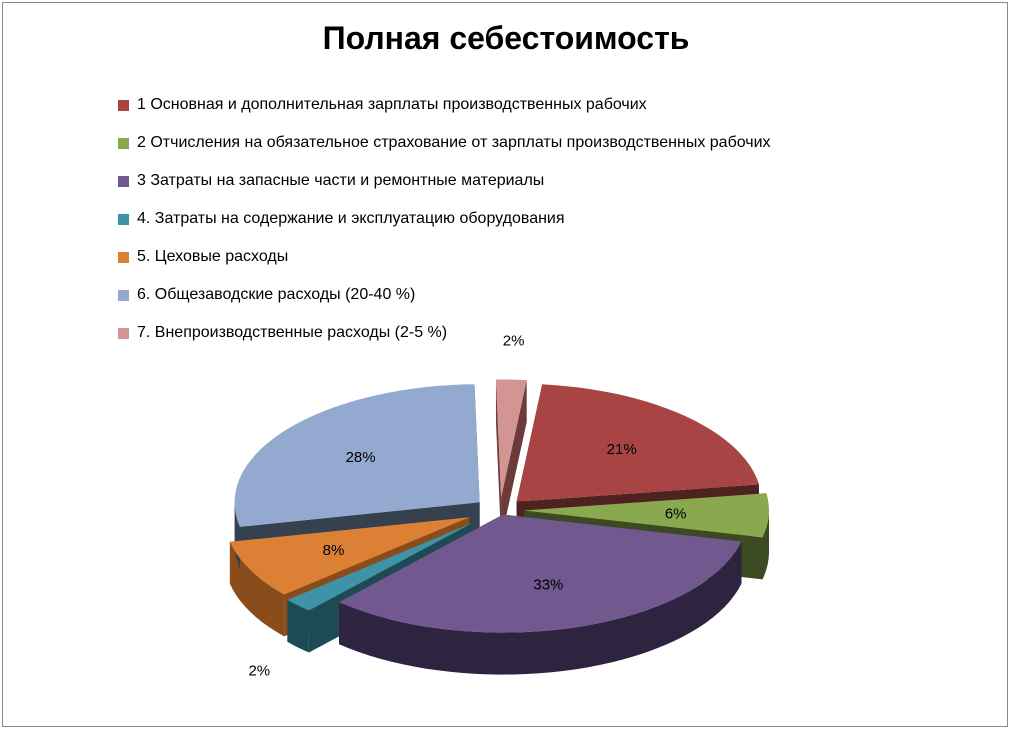 The image size is (1012, 731). I want to click on data-label-2: 6%, so click(676, 514).